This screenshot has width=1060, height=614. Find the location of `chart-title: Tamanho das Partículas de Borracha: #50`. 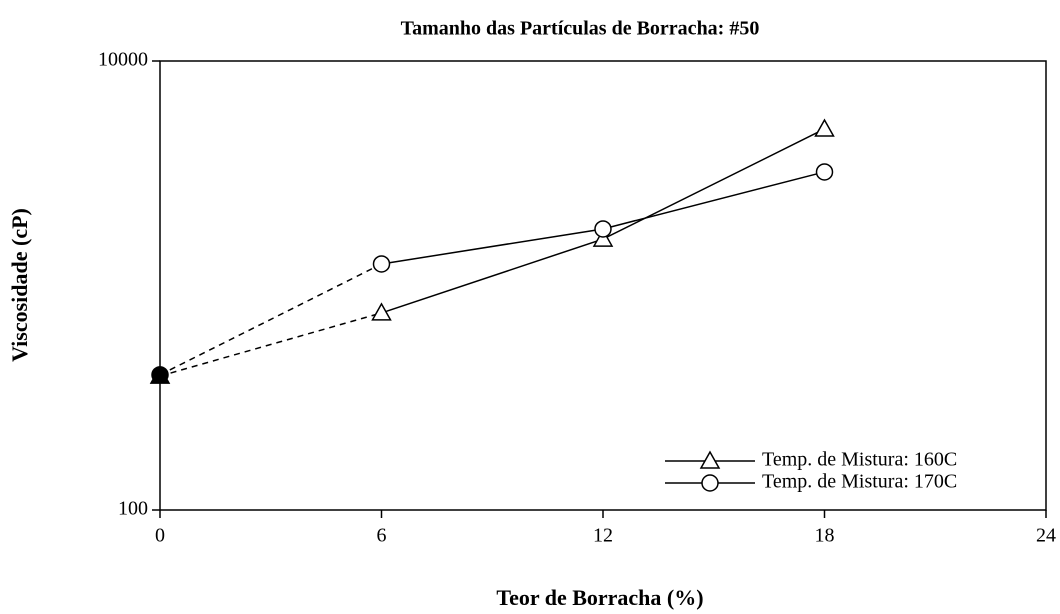

chart-title: Tamanho das Partículas de Borracha: #50 is located at coordinates (580, 29).